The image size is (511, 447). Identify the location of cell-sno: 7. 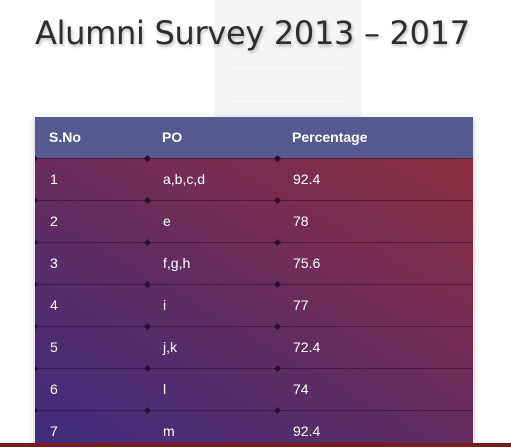
(91, 426).